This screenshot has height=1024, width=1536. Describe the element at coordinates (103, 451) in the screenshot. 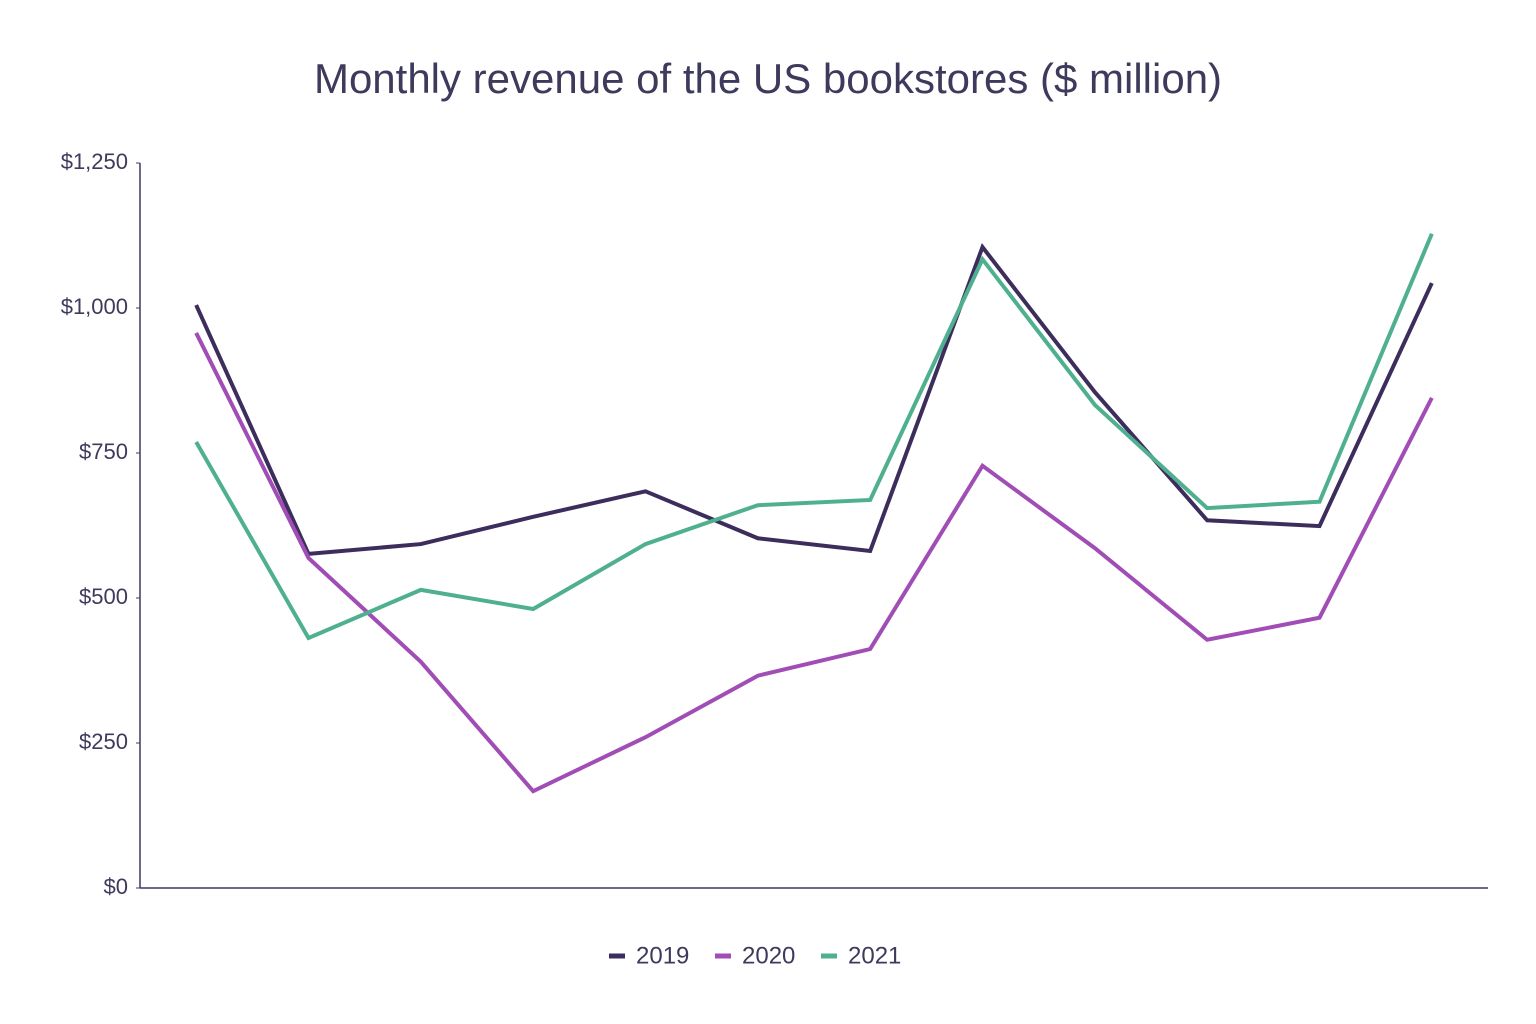

I see `y-tick-label: $750` at that location.